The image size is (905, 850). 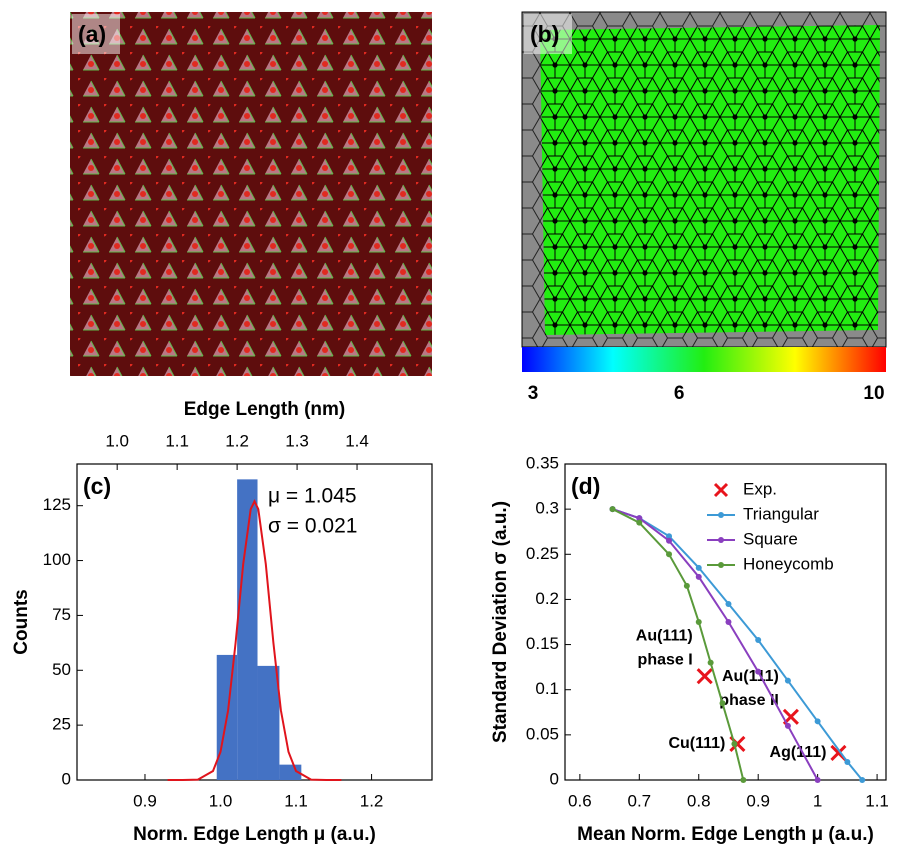 What do you see at coordinates (542, 462) in the screenshot?
I see `y-tick-label: 0.35` at bounding box center [542, 462].